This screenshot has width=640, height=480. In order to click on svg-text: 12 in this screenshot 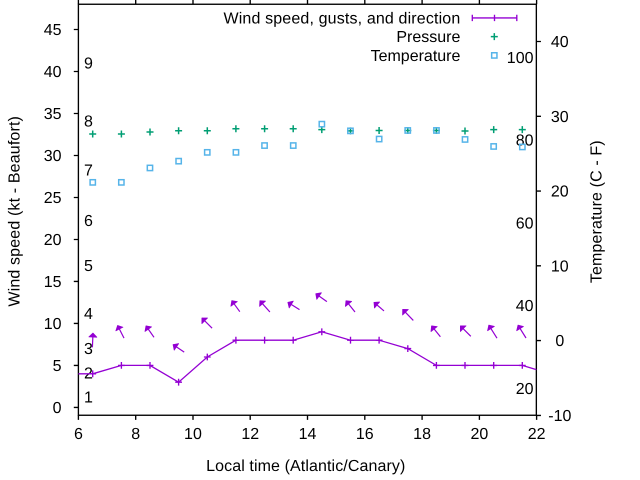, I will do `click(250, 434)`.